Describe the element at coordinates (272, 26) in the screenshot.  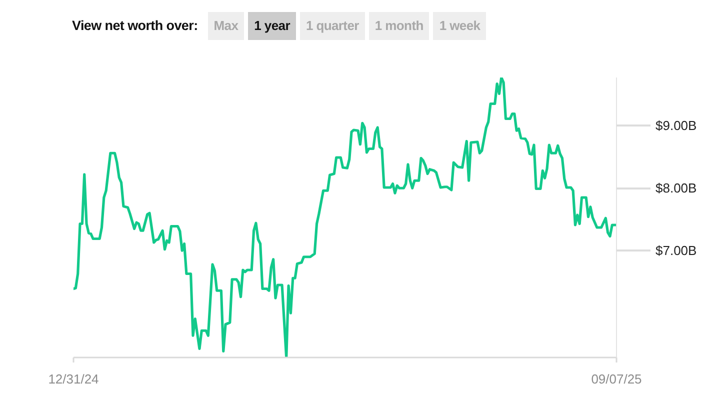
I see `text: 1 year` at that location.